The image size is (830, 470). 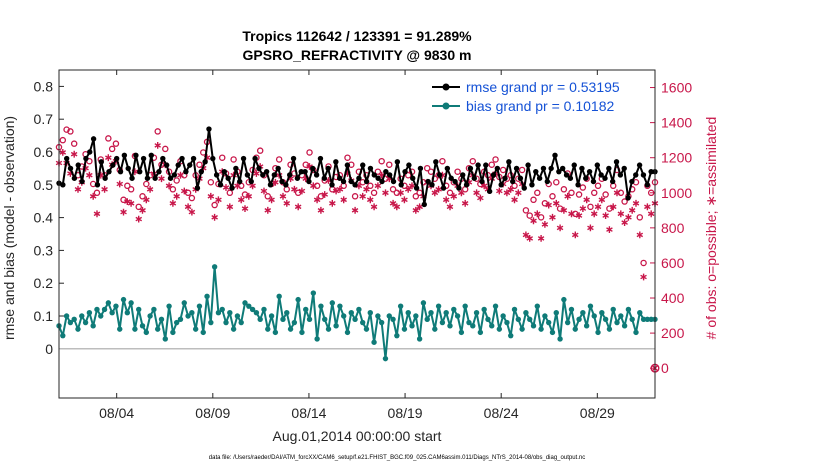 What do you see at coordinates (44, 86) in the screenshot?
I see `left-tick-label: 0.8` at bounding box center [44, 86].